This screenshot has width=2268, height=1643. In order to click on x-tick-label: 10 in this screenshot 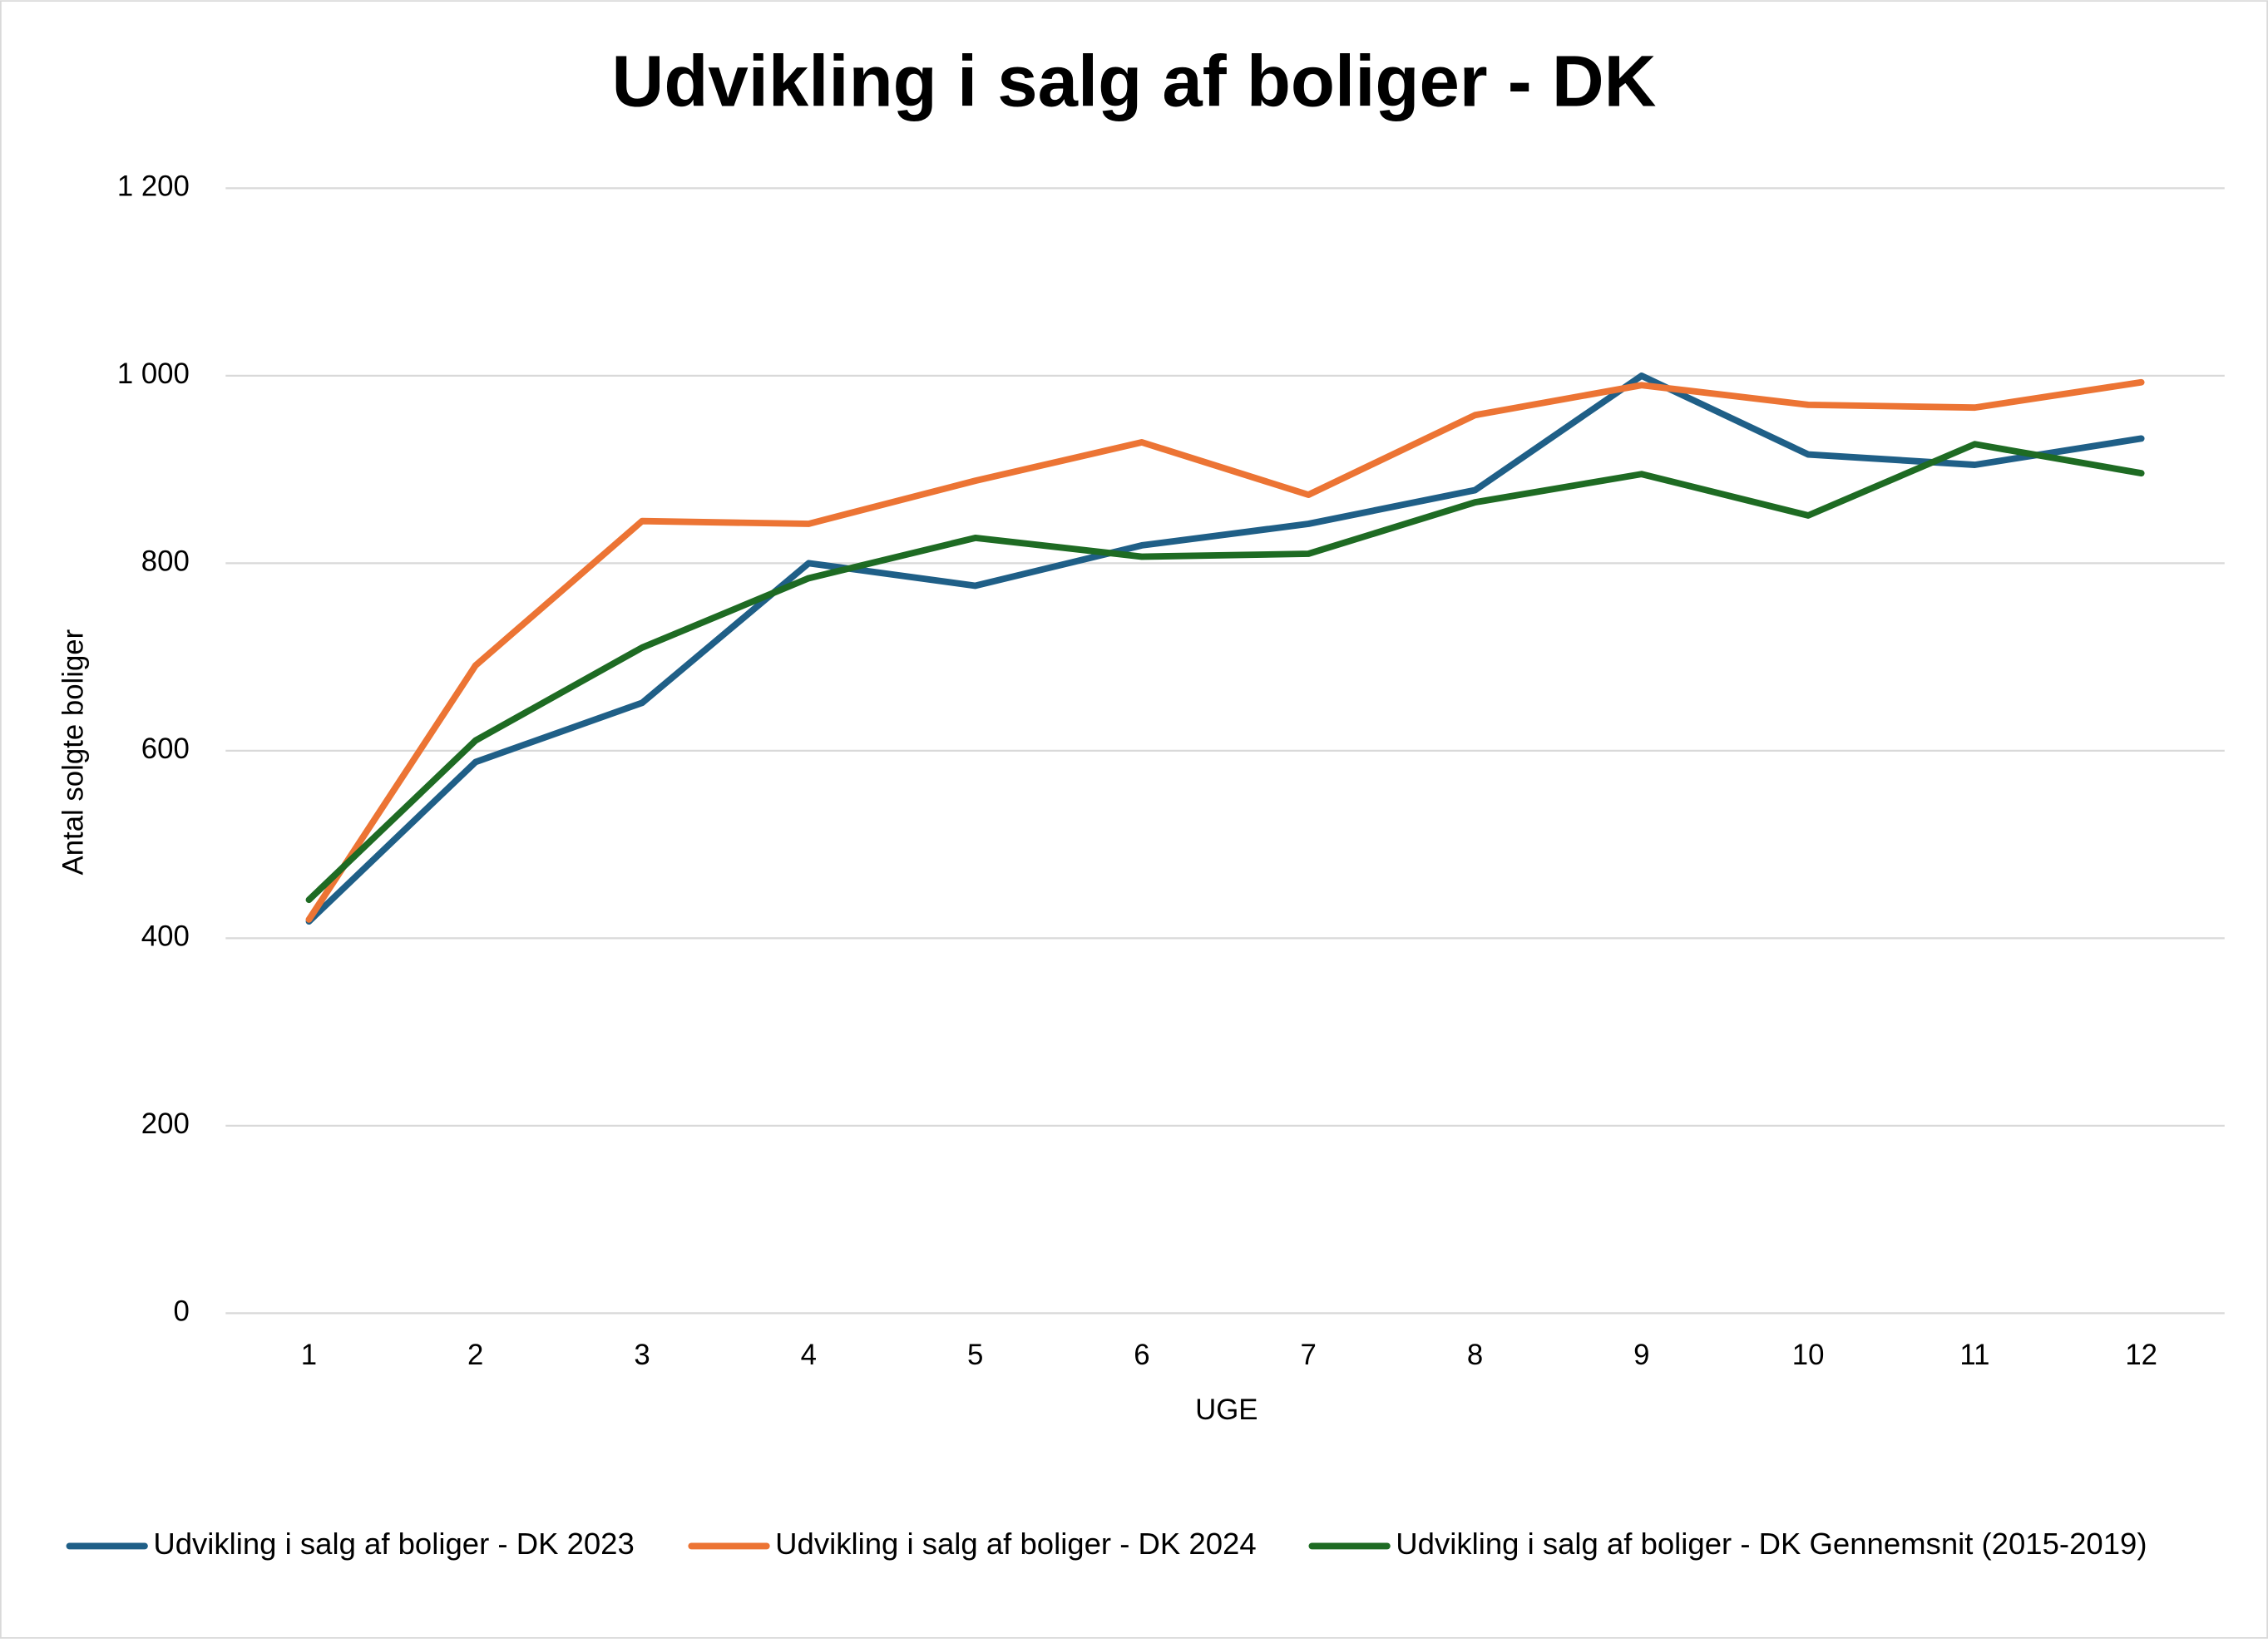, I will do `click(1808, 1355)`.